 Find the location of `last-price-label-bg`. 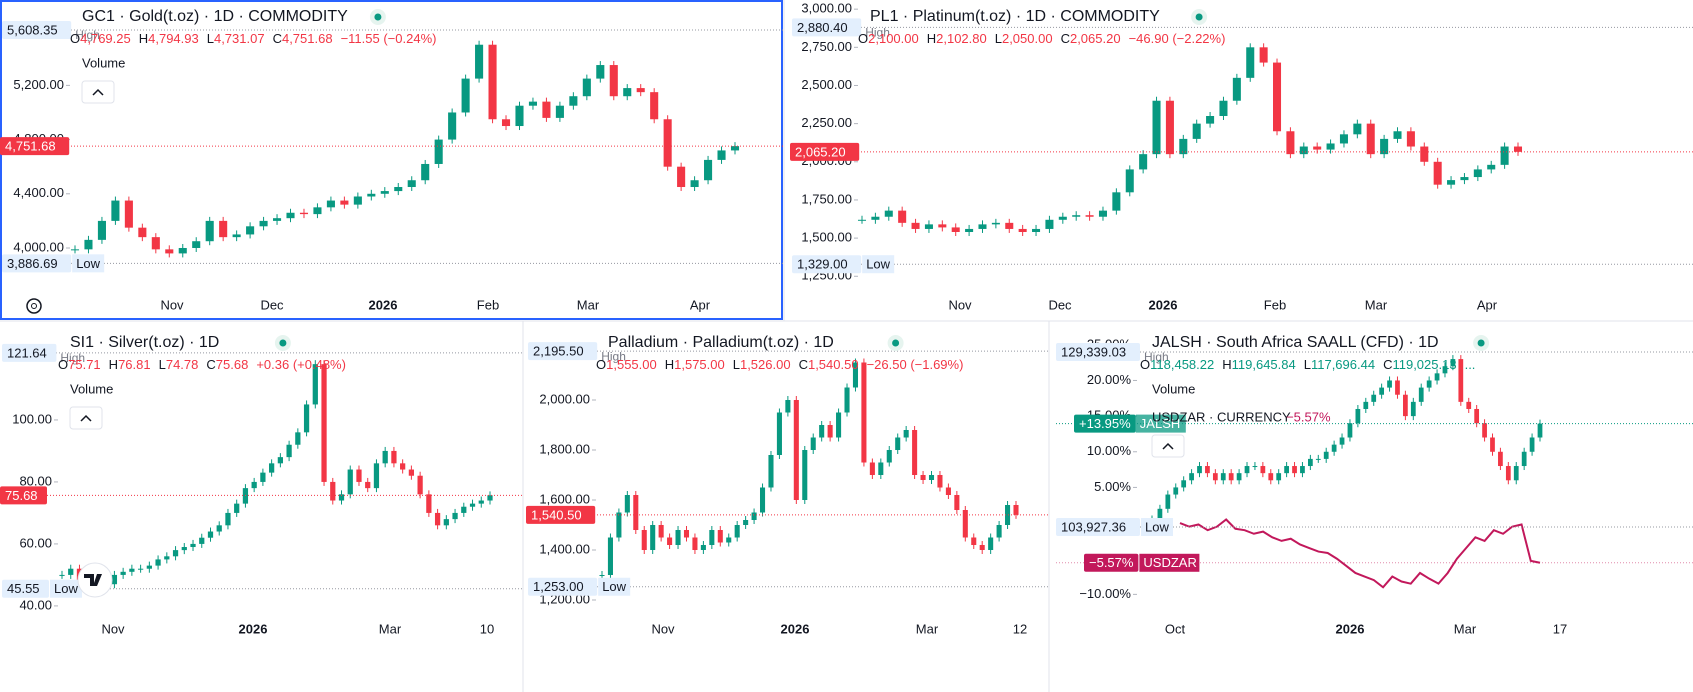

last-price-label-bg is located at coordinates (35, 146).